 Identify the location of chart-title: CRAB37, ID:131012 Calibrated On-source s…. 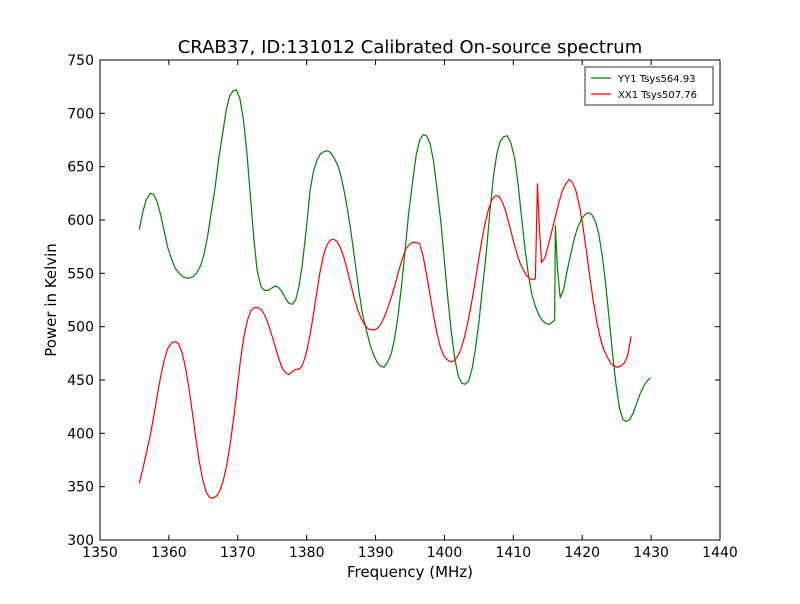
(410, 47).